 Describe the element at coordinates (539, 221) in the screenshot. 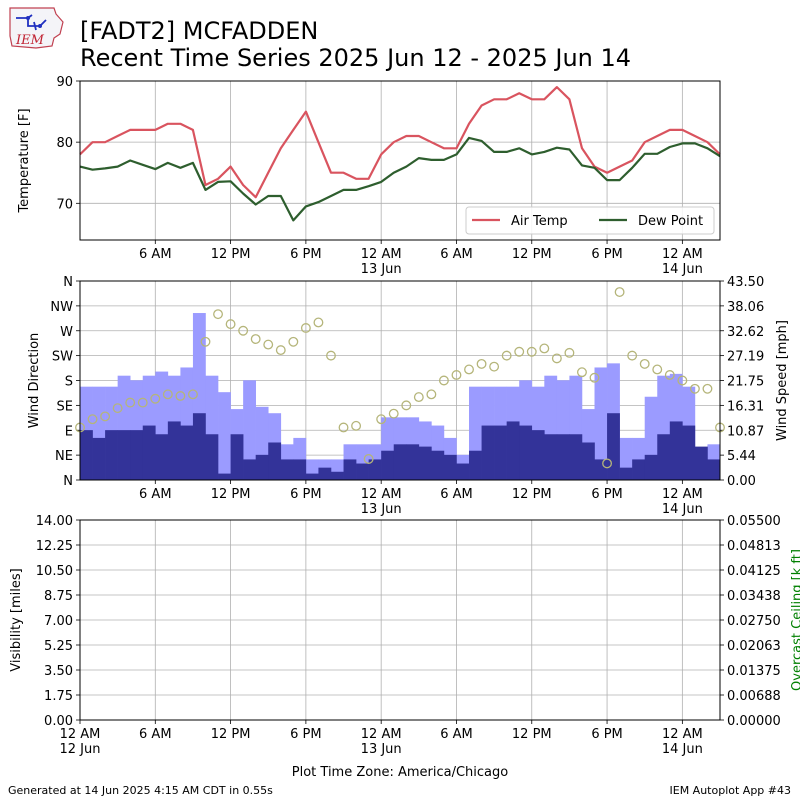

I see `legend-label-air-temp: Air Temp` at that location.